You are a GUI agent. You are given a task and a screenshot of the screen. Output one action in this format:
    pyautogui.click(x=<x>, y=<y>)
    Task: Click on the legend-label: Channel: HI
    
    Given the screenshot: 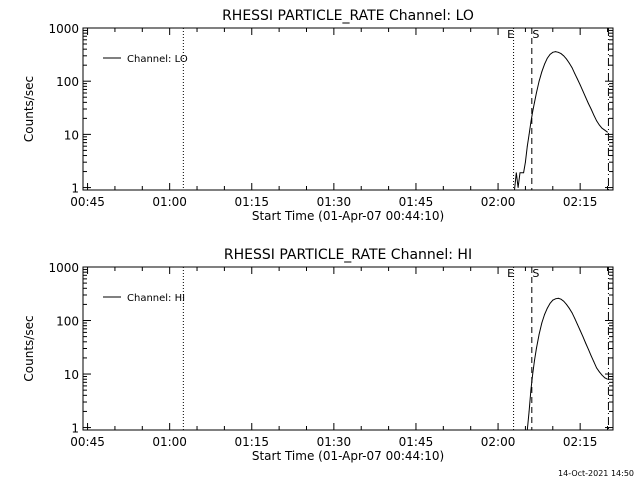 What is the action you would take?
    pyautogui.click(x=156, y=298)
    